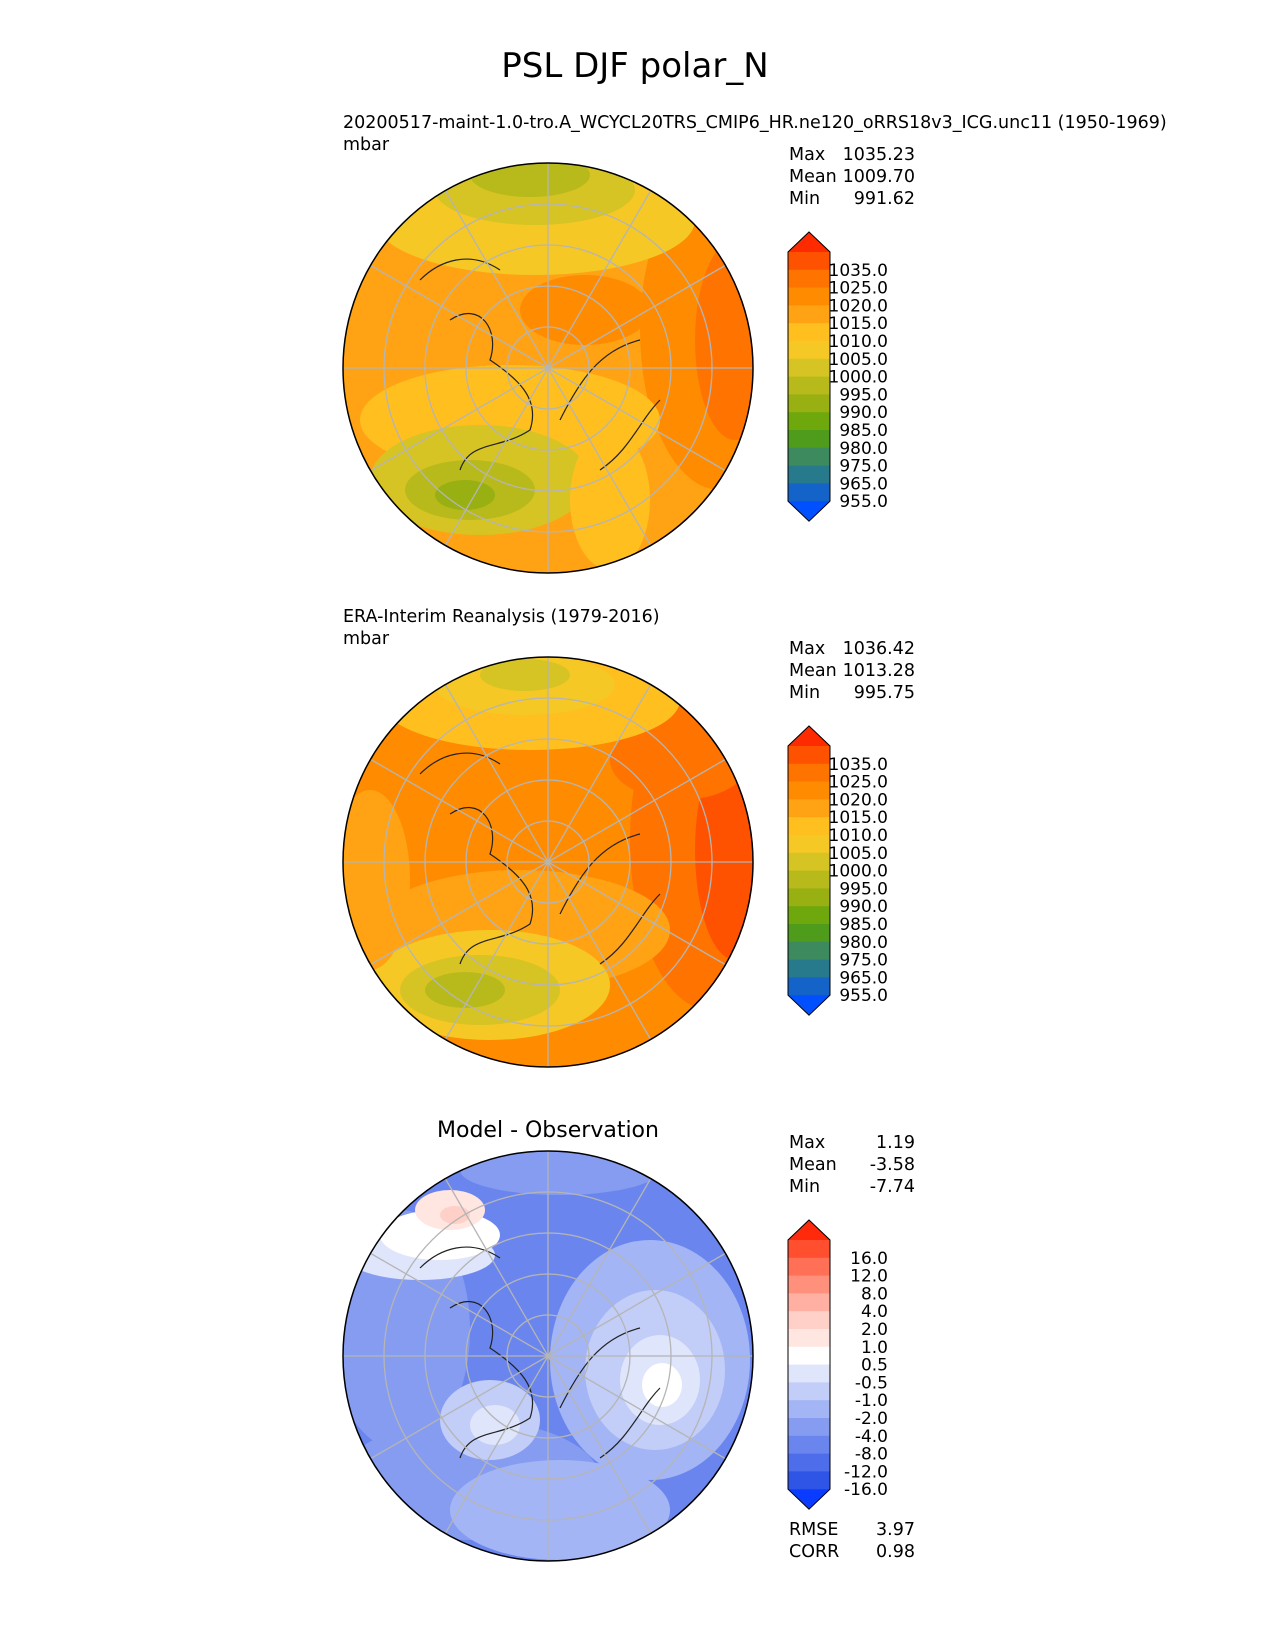  Describe the element at coordinates (724, 850) in the screenshot. I see `field-high-east-core` at that location.